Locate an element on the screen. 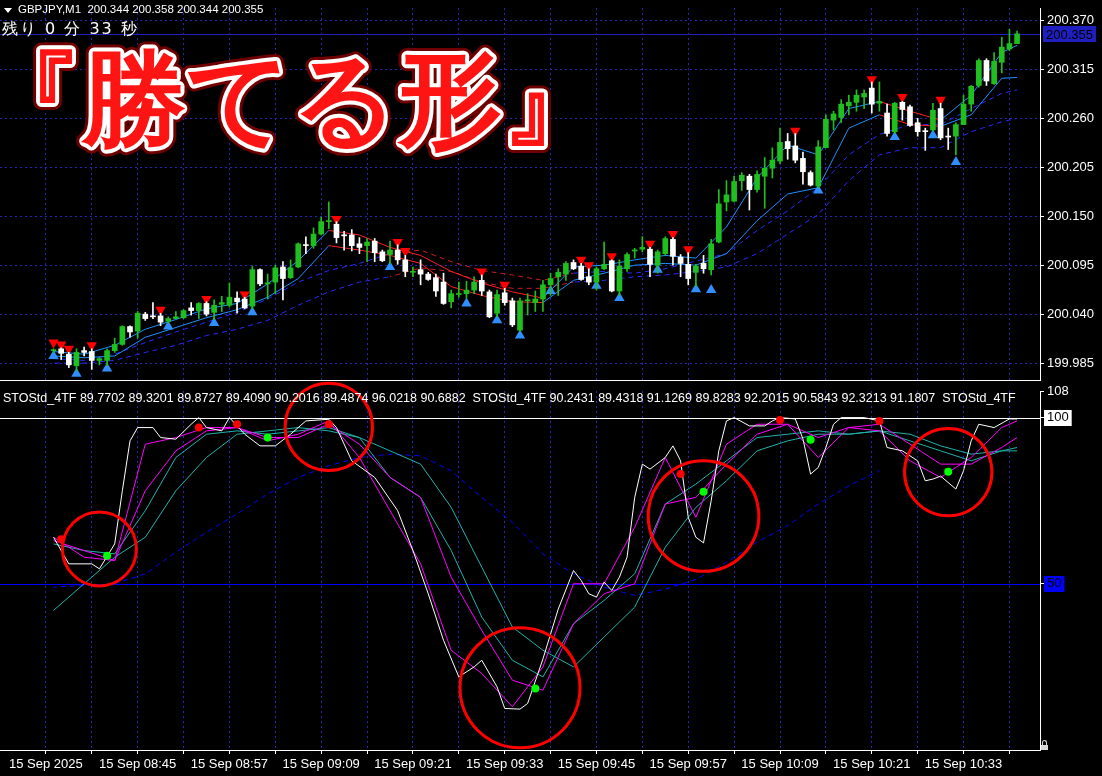 The height and width of the screenshot is (776, 1102). y-tick-label: 200.040 is located at coordinates (1070, 313).